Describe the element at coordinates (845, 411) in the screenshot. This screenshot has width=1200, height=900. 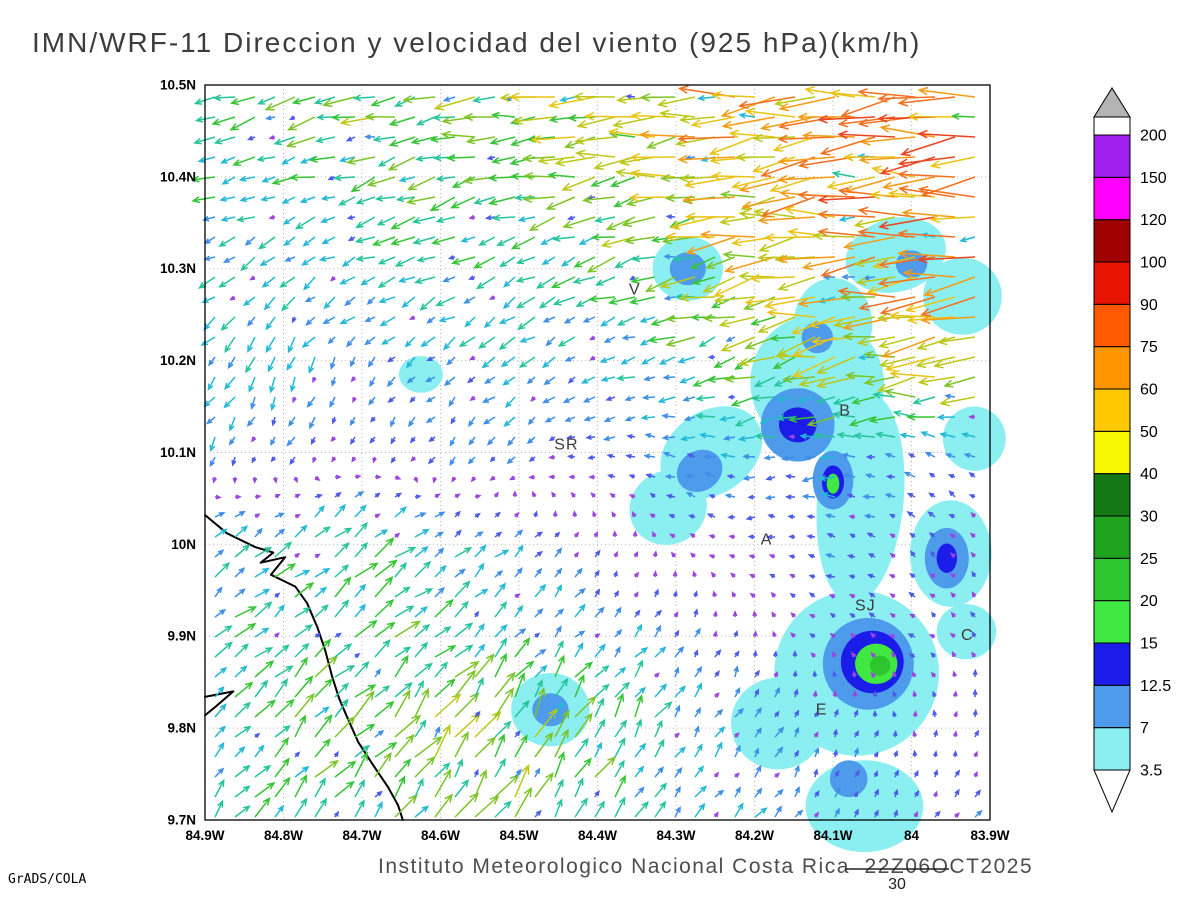
I see `svg-text: B` at that location.